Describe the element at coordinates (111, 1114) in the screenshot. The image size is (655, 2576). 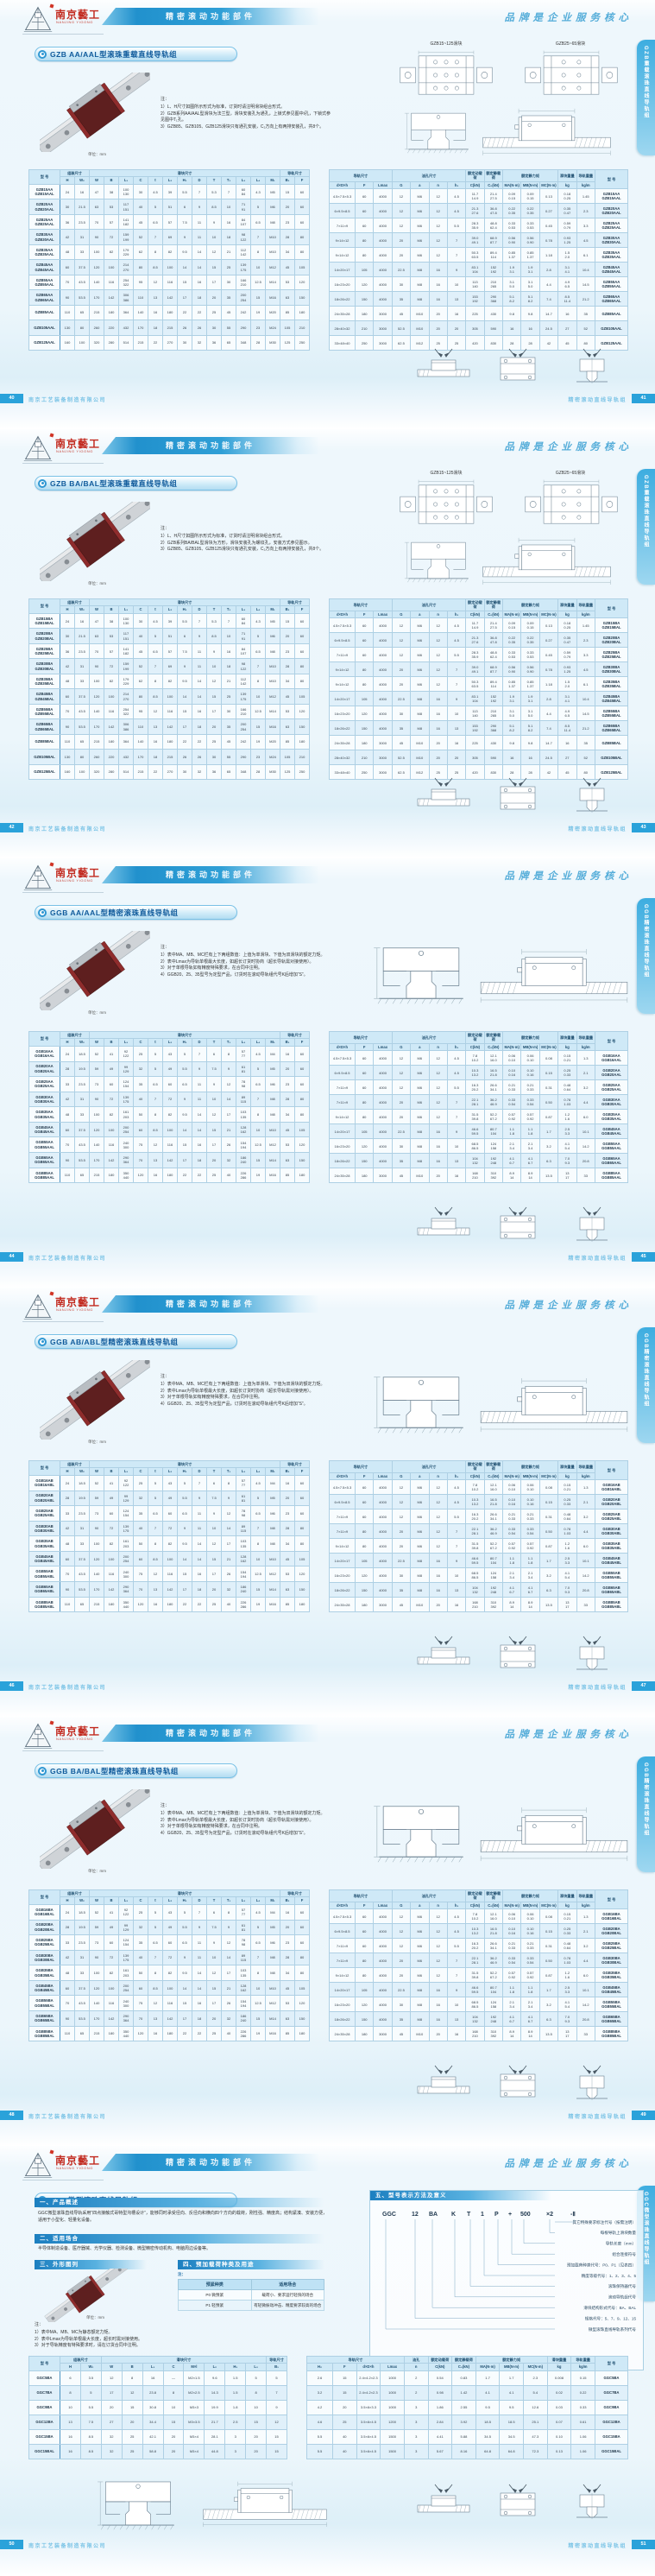
I see `value-cell: 82` at that location.